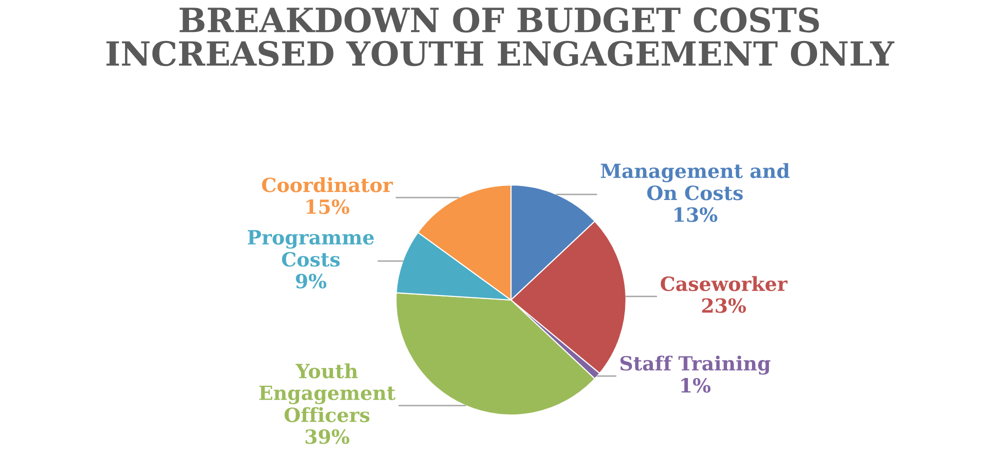 This screenshot has width=999, height=452. Describe the element at coordinates (500, 36) in the screenshot. I see `chart-title: BREAKDOWN OF BUDGET COSTS INCREASED YOUTH ENGAGEMENT ONLY` at that location.